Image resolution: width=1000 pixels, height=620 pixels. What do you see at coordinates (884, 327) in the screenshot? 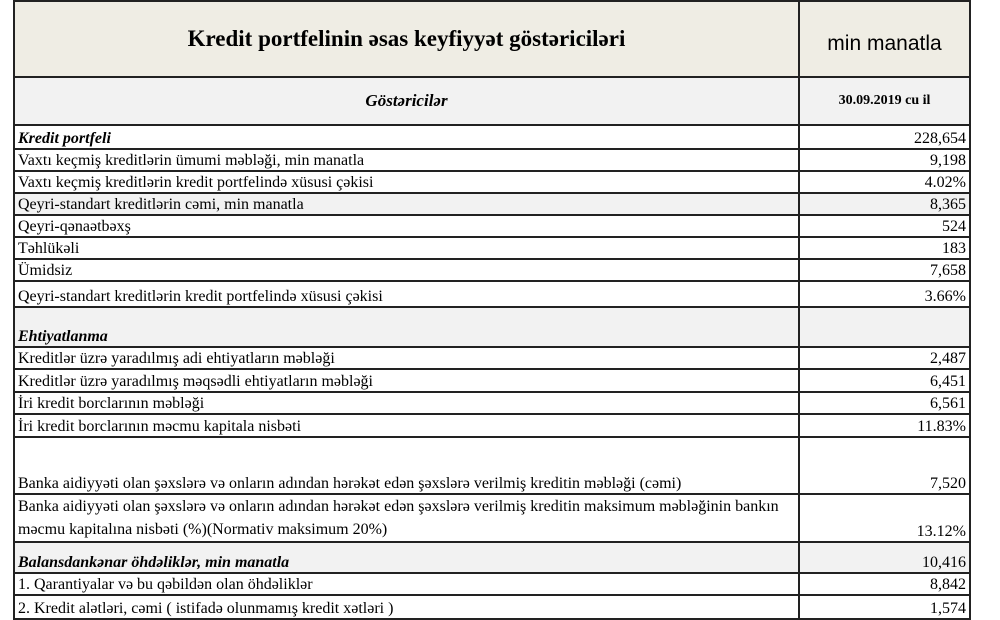
I see `row-value` at bounding box center [884, 327].